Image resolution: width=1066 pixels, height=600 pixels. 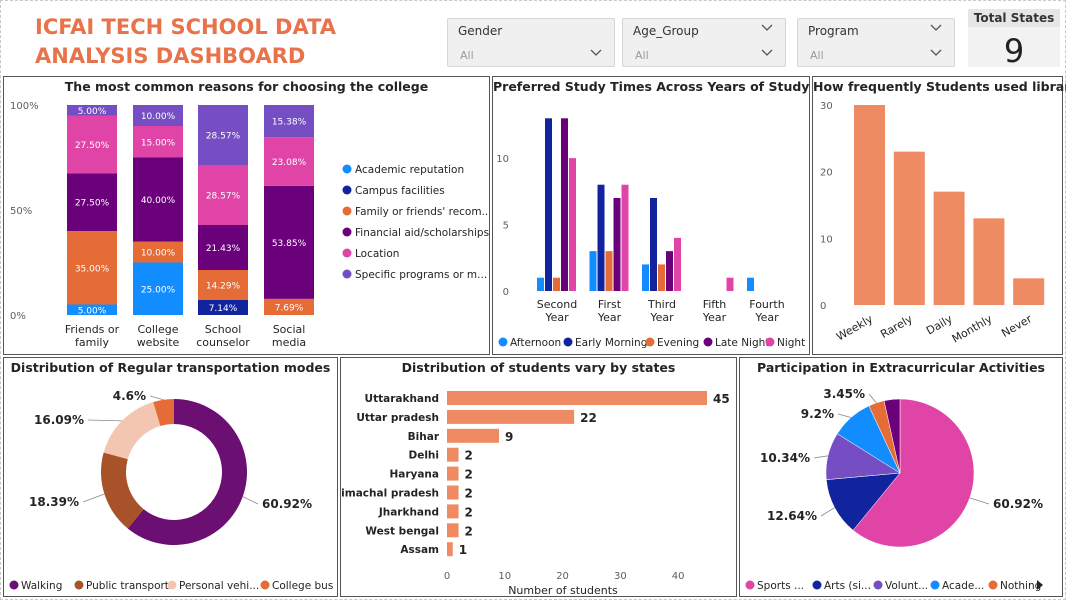 I want to click on legend-item: Nothing, so click(x=1020, y=586).